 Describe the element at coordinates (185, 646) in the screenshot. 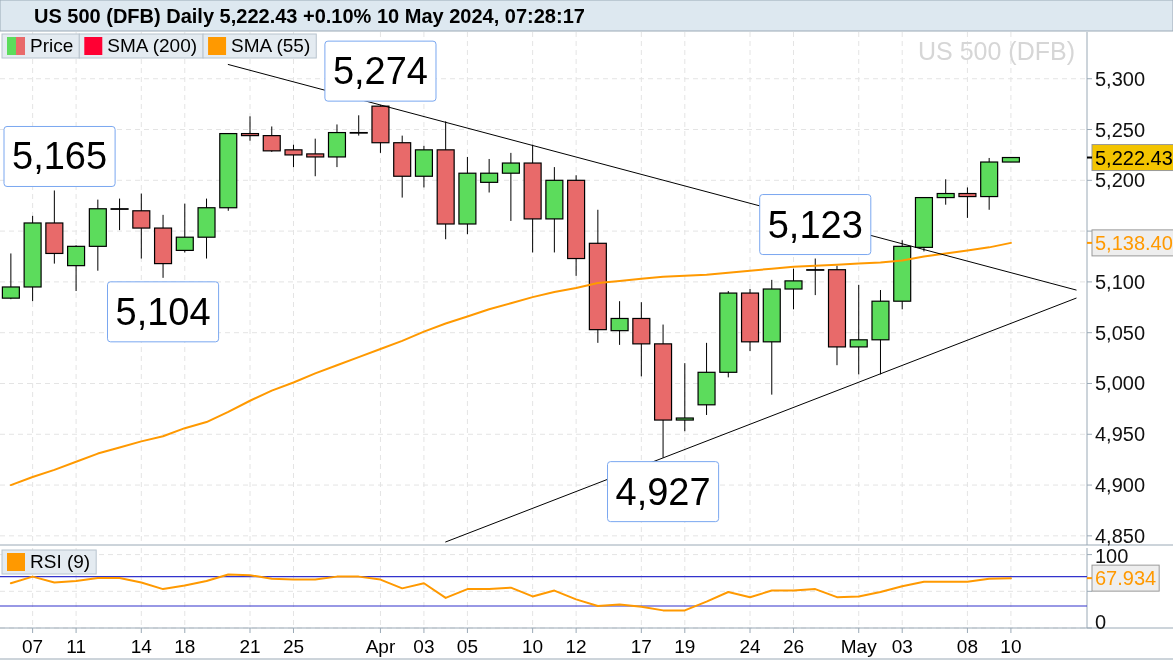

I see `x-tick-label: 18` at that location.